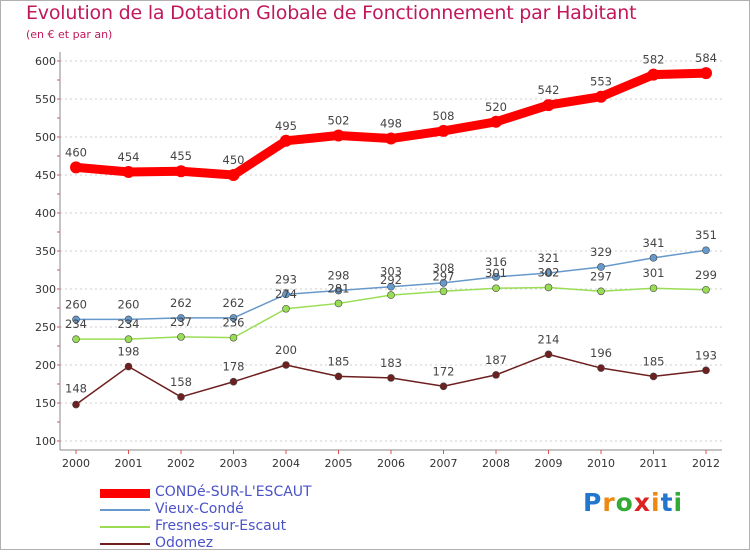  I want to click on logo-letter: x, so click(642, 502).